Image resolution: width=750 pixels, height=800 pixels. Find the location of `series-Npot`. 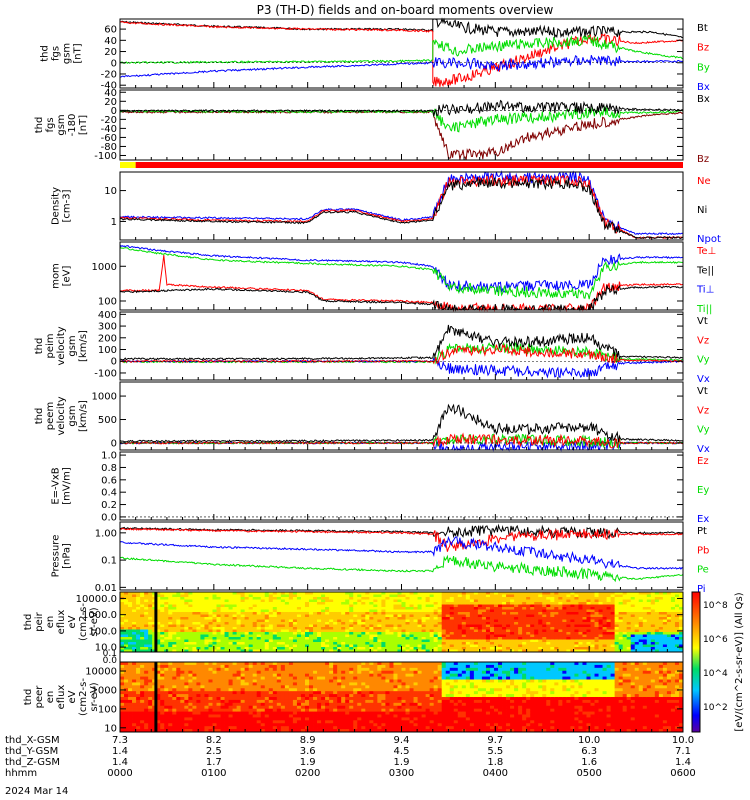

series-Npot is located at coordinates (401, 203).